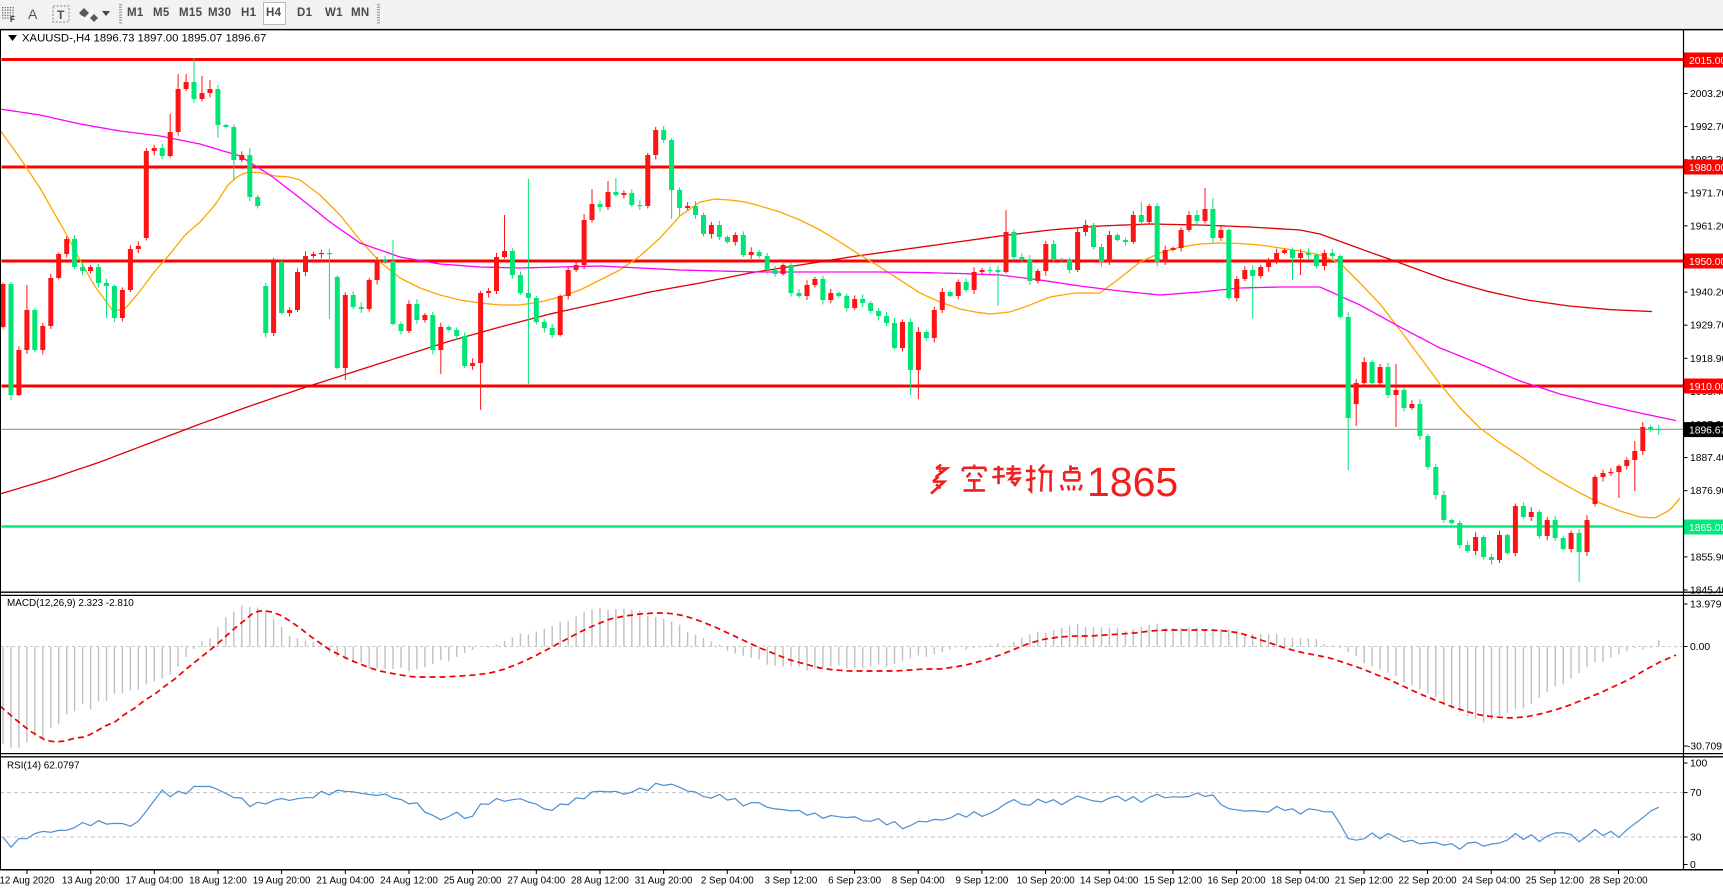 This screenshot has height=892, width=1723. What do you see at coordinates (1706, 262) in the screenshot?
I see `svg-text: 1950.00` at bounding box center [1706, 262].